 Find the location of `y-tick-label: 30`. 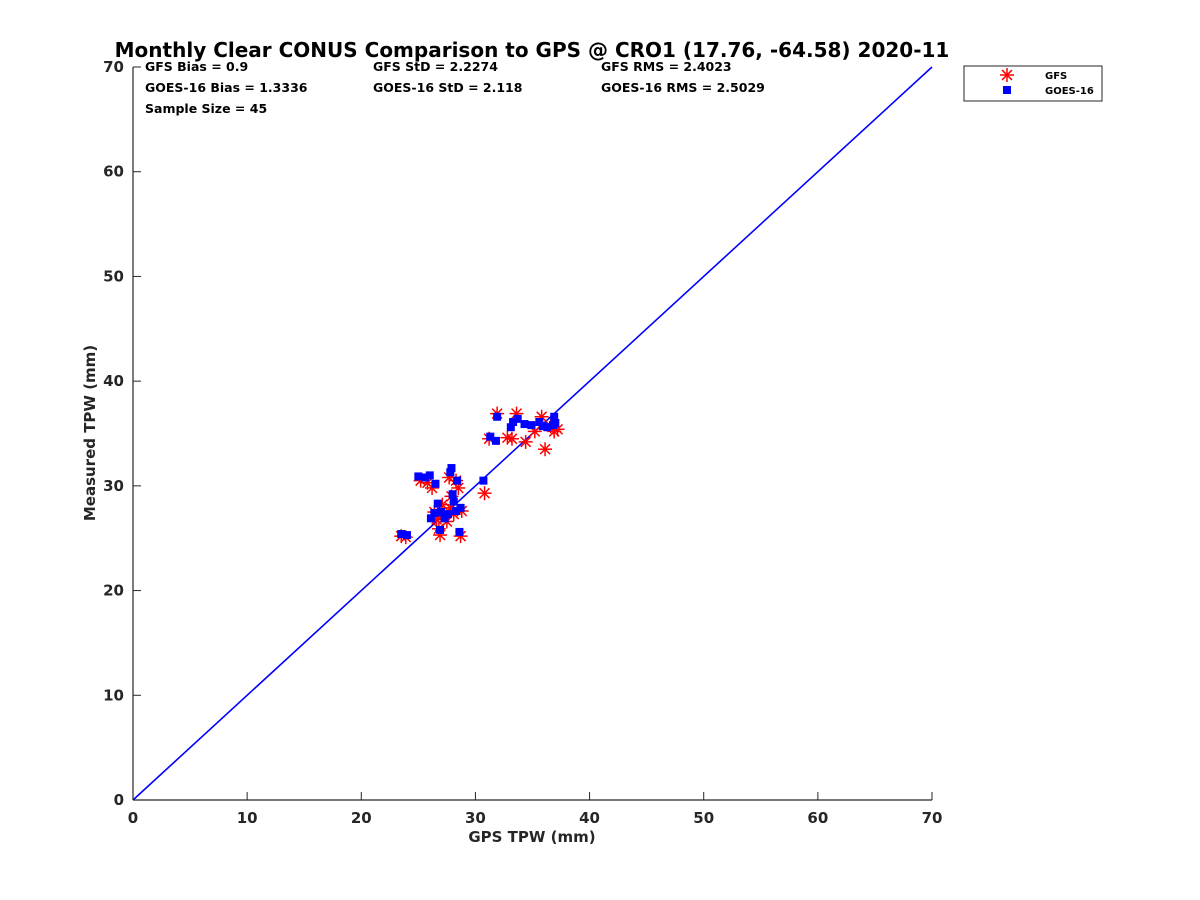

y-tick-label: 30 is located at coordinates (113, 486).